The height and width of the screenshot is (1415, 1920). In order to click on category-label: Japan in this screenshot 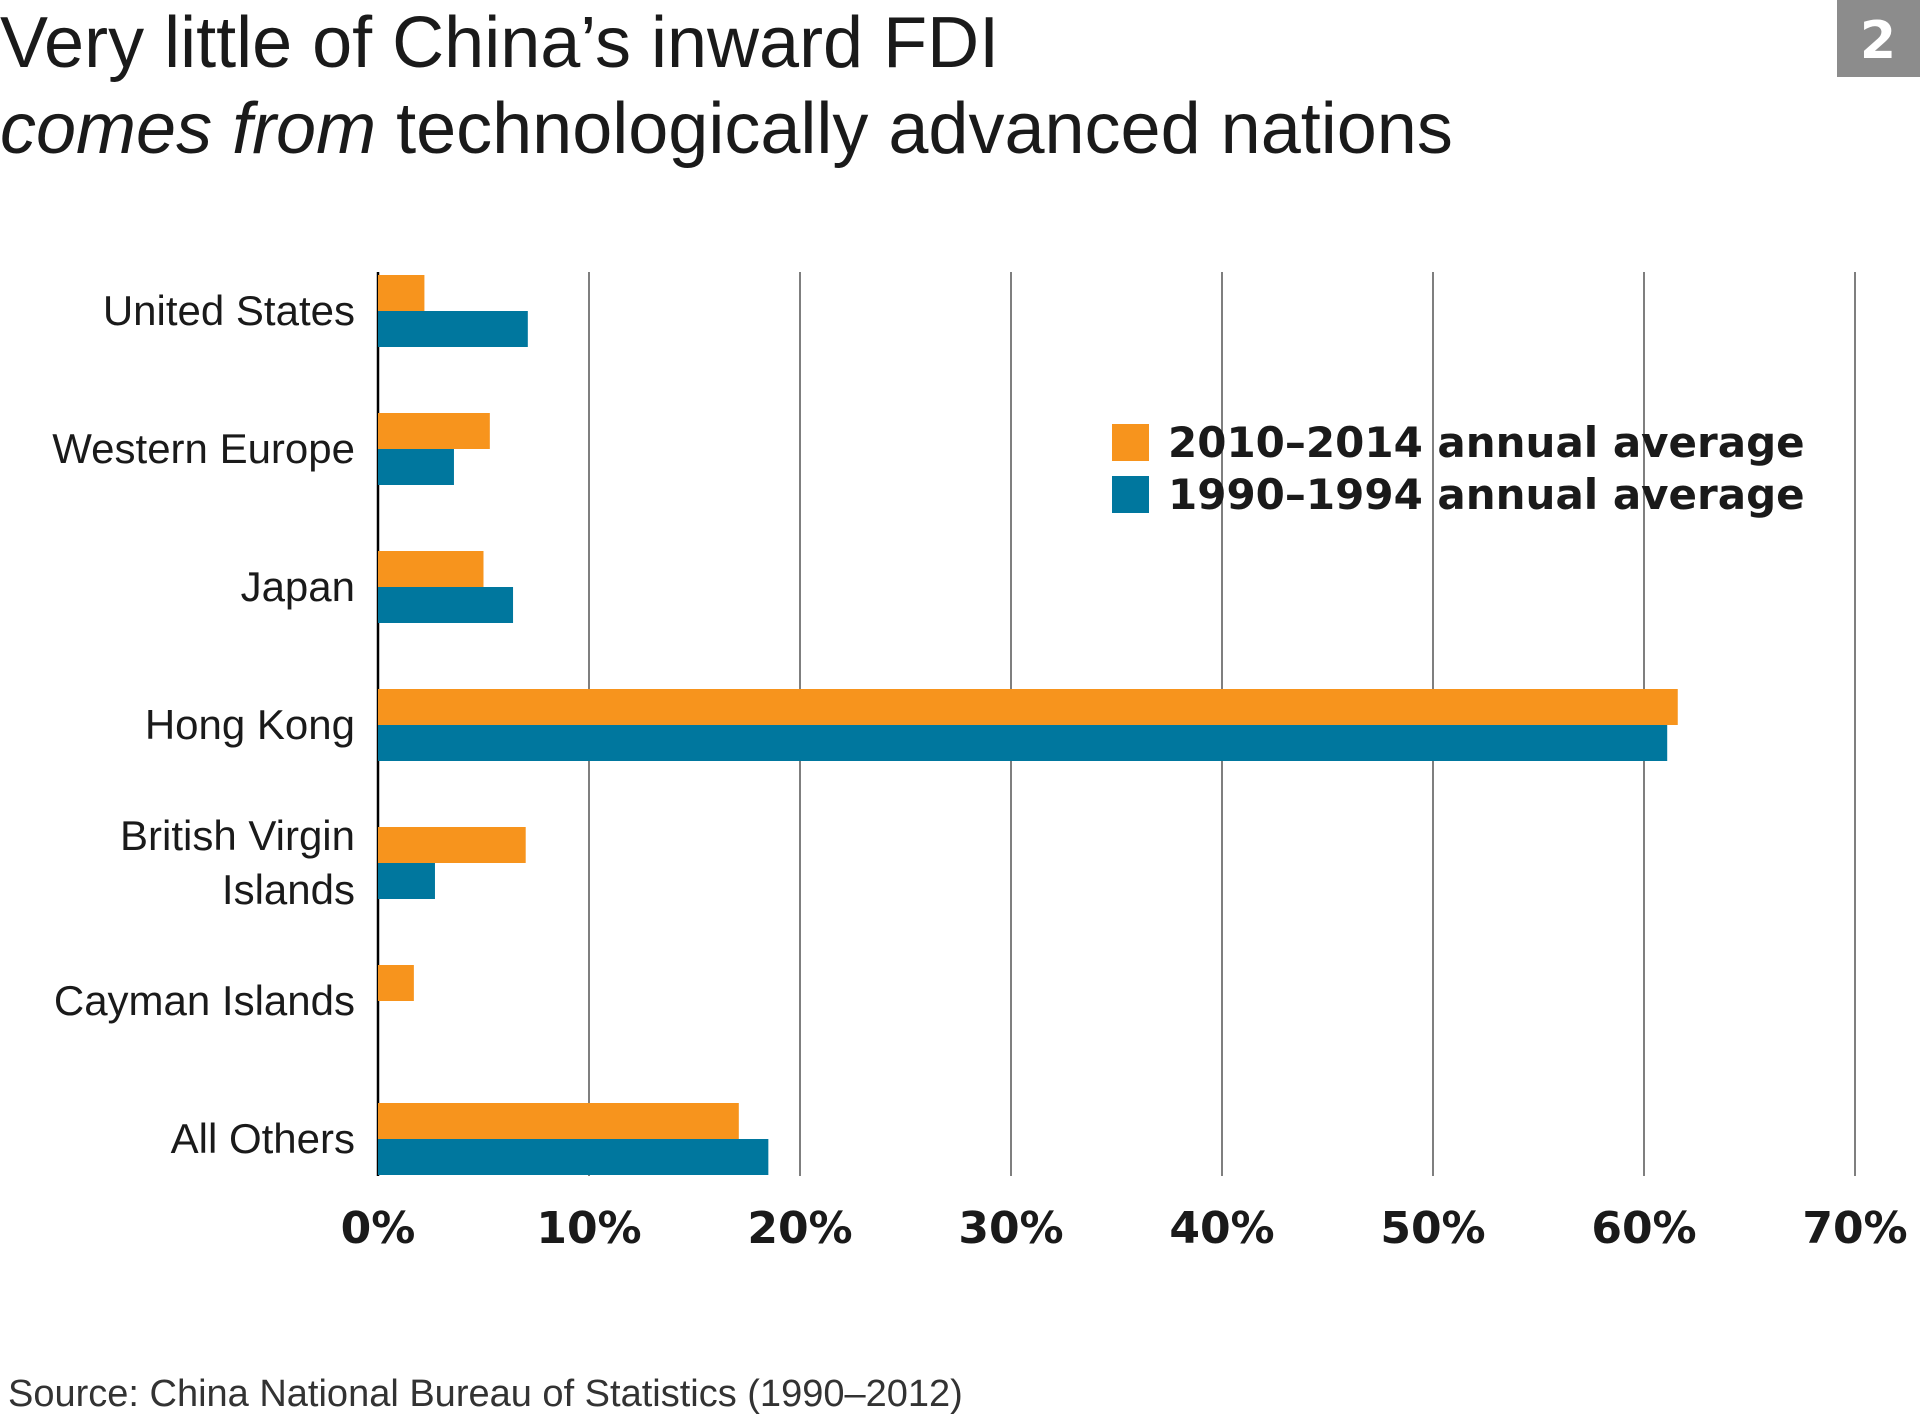, I will do `click(297, 586)`.